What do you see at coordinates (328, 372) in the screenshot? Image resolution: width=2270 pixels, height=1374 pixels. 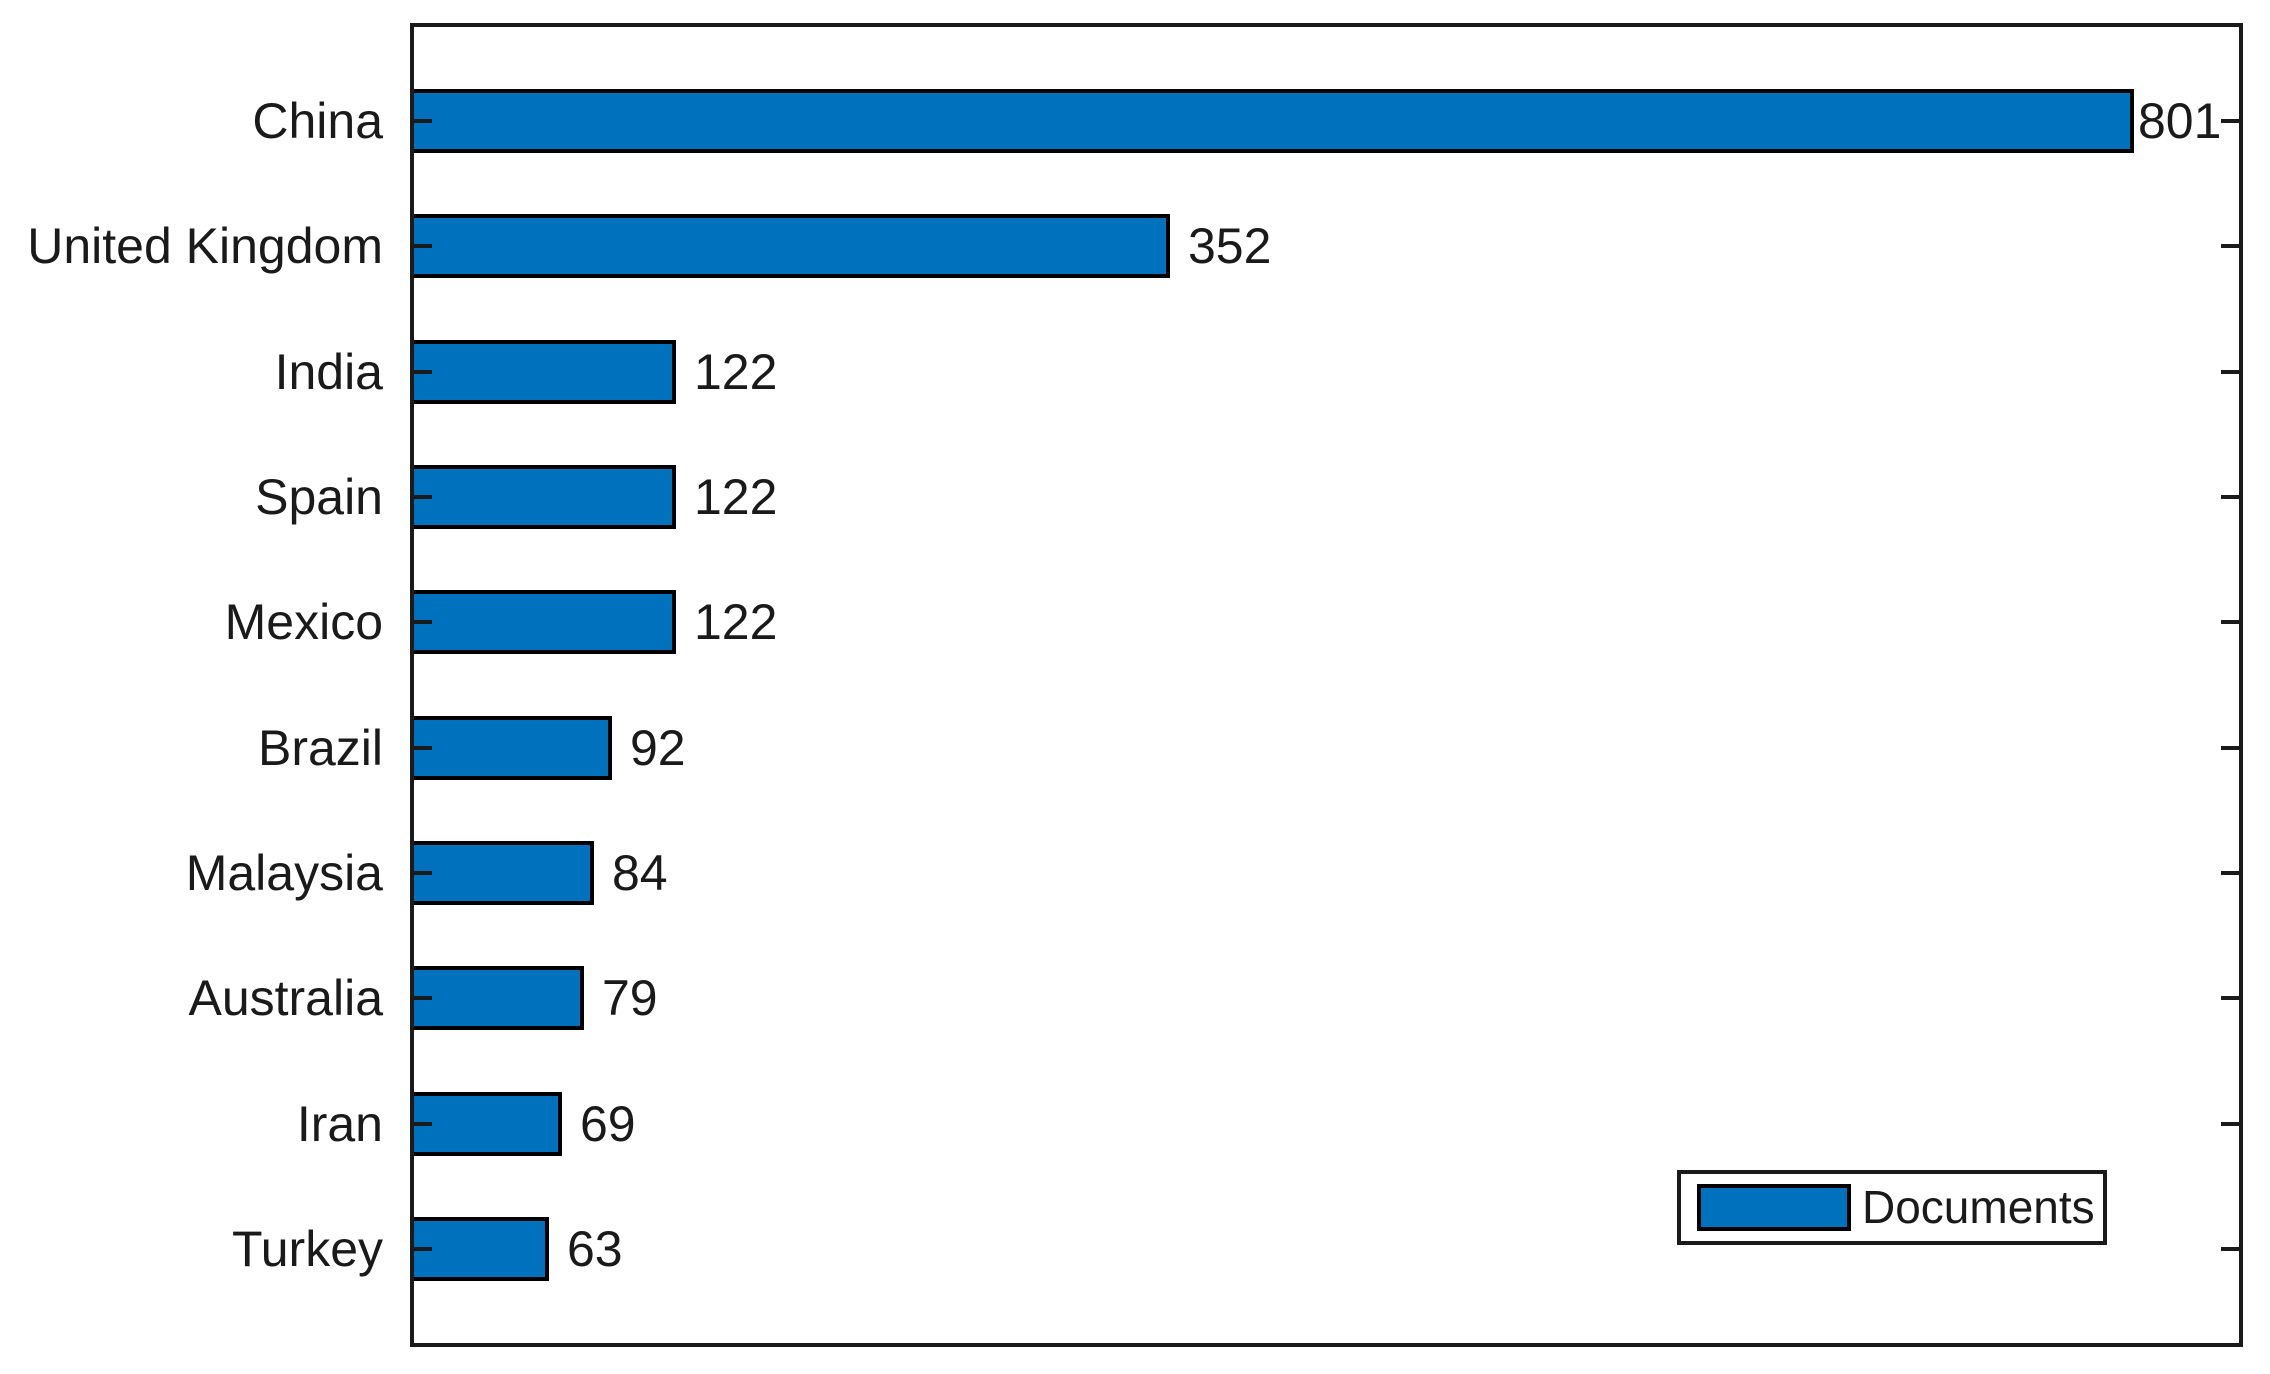 I see `category-label-india: India` at bounding box center [328, 372].